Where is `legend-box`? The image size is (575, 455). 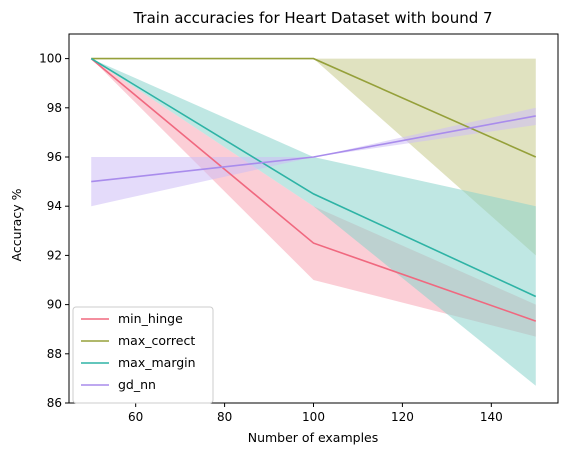 legend-box is located at coordinates (143, 355).